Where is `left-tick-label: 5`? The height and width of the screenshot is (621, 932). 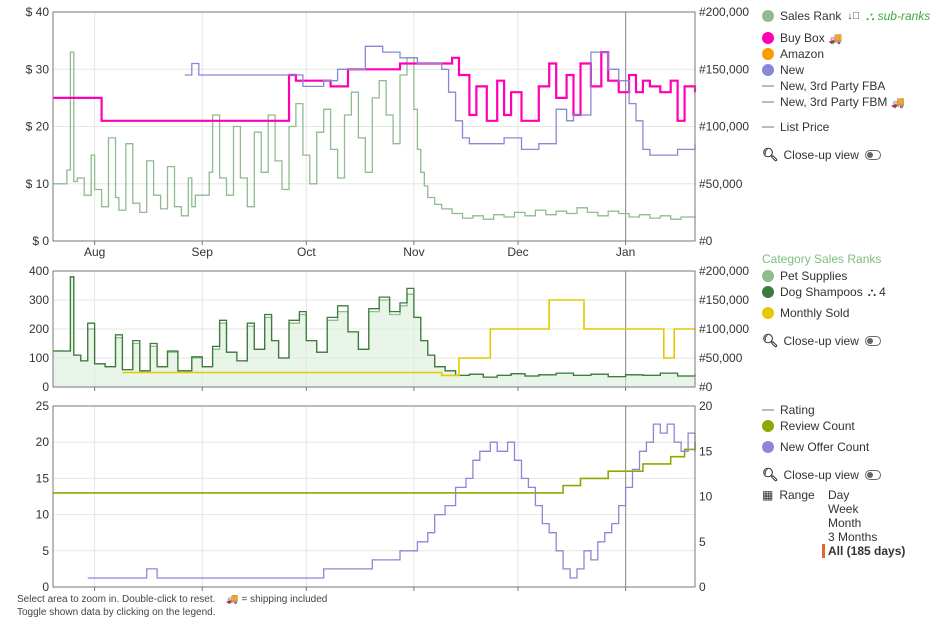
left-tick-label: 5 is located at coordinates (45, 551).